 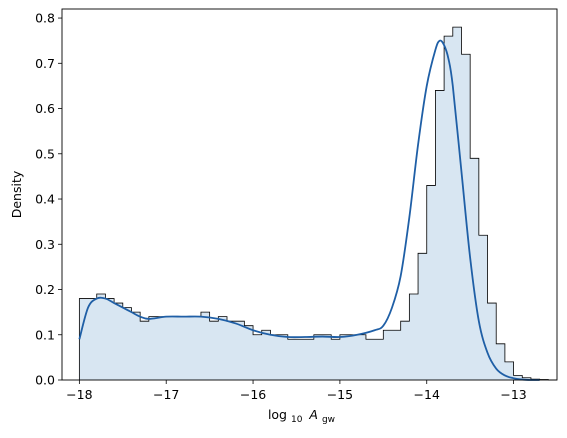 What do you see at coordinates (45, 108) in the screenshot?
I see `y-tick-label: 0.6` at bounding box center [45, 108].